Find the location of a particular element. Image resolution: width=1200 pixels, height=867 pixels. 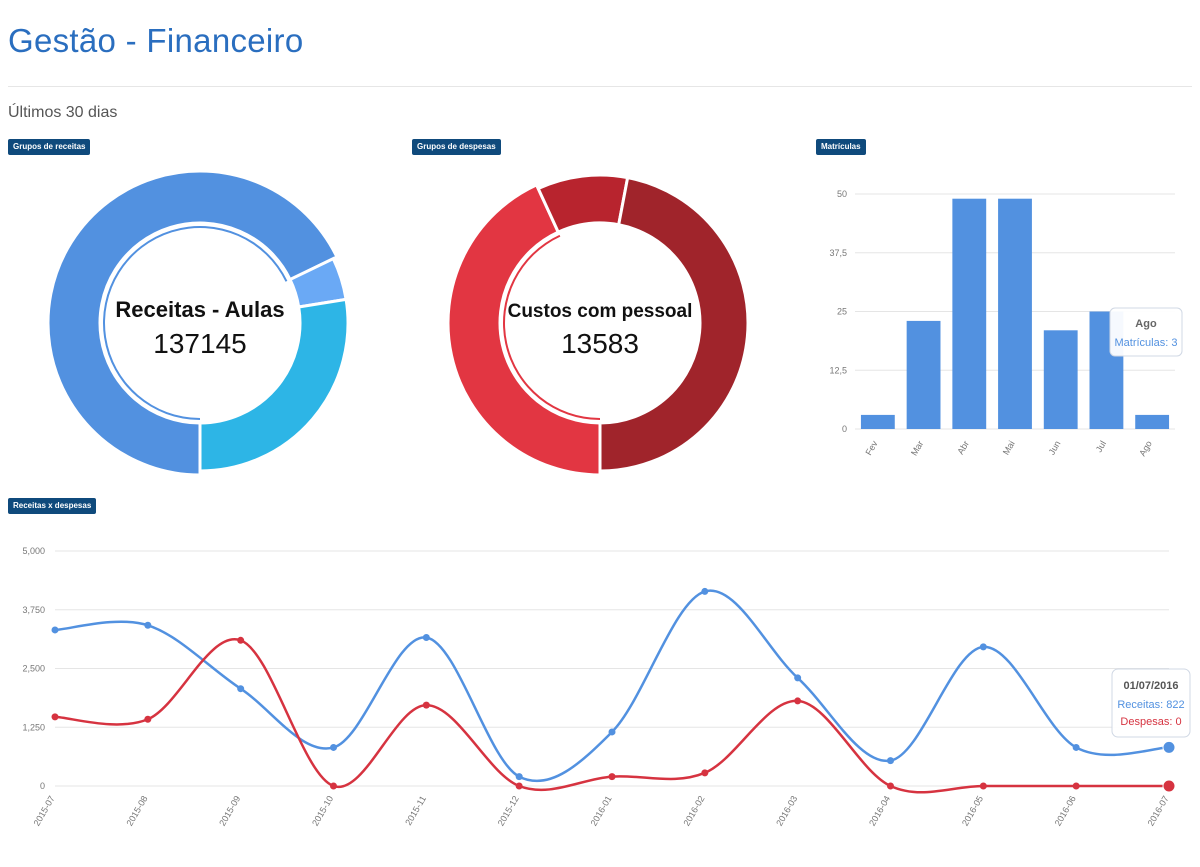

x-tick-label: 2015-07 is located at coordinates (44, 811).